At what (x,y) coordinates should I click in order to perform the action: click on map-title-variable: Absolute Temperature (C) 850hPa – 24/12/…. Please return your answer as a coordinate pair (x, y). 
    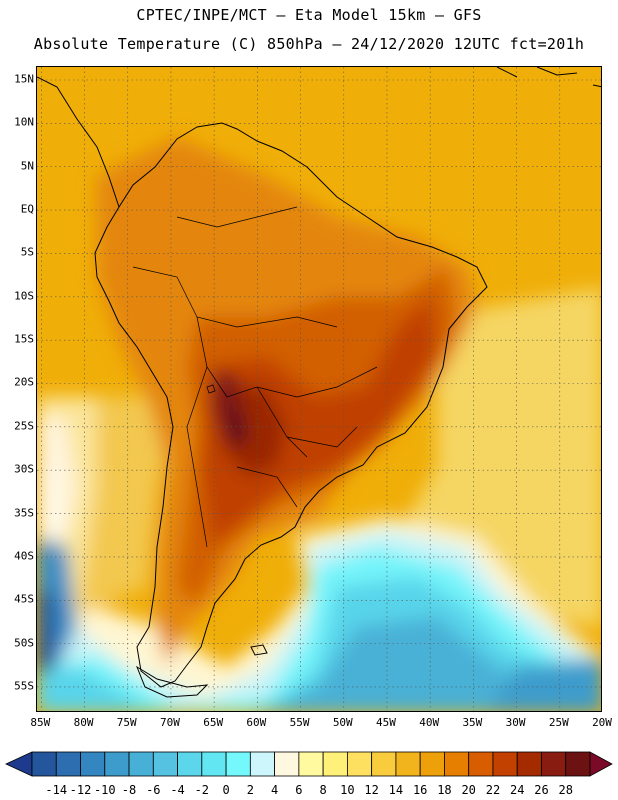
    Looking at the image, I should click on (309, 44).